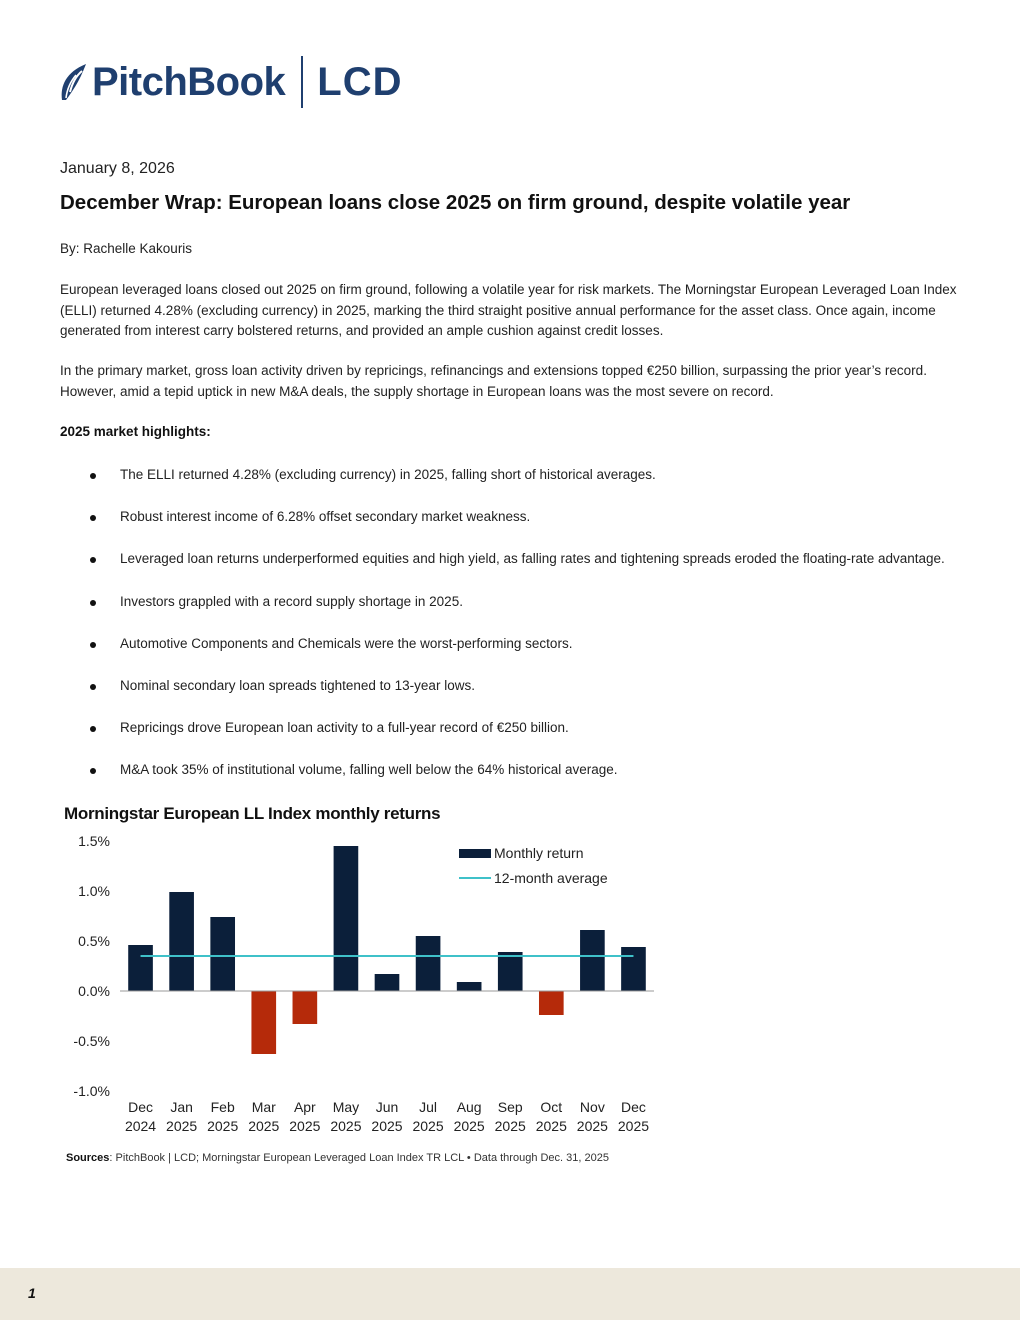  I want to click on y-tick-label: -1.0%, so click(91, 1091).